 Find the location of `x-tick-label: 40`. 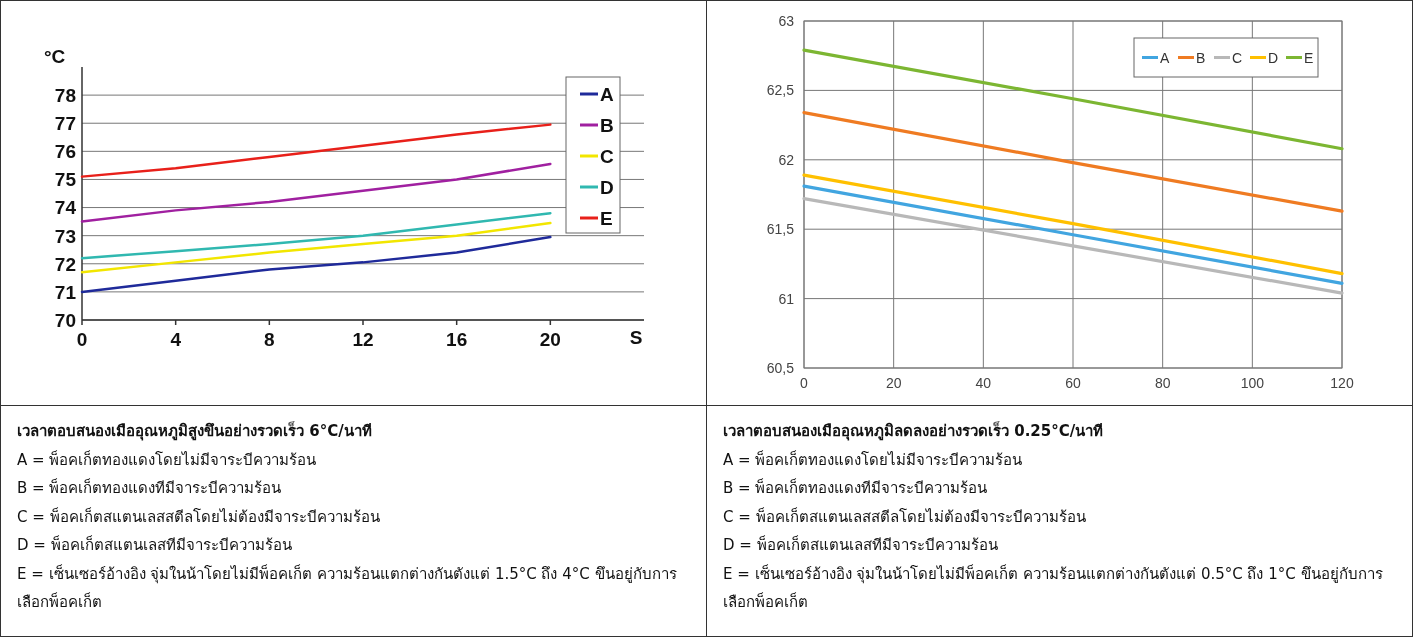

x-tick-label: 40 is located at coordinates (983, 383).